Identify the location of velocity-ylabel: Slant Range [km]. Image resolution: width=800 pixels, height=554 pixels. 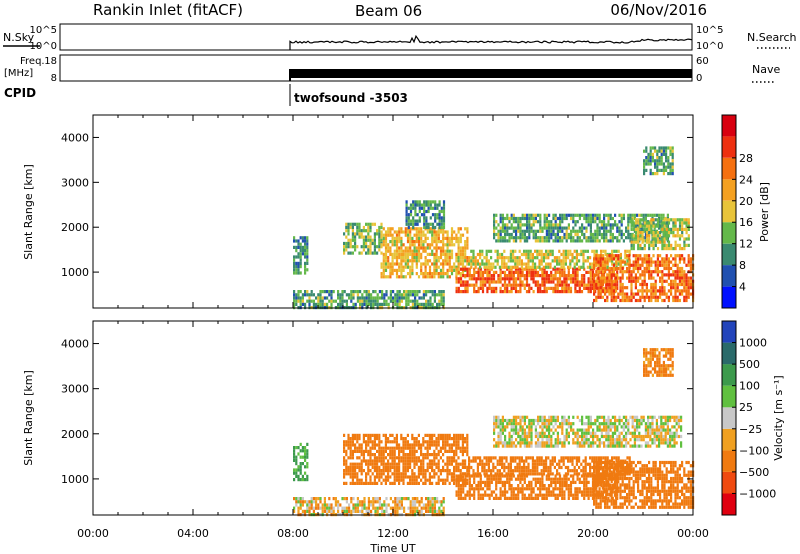
(28, 418).